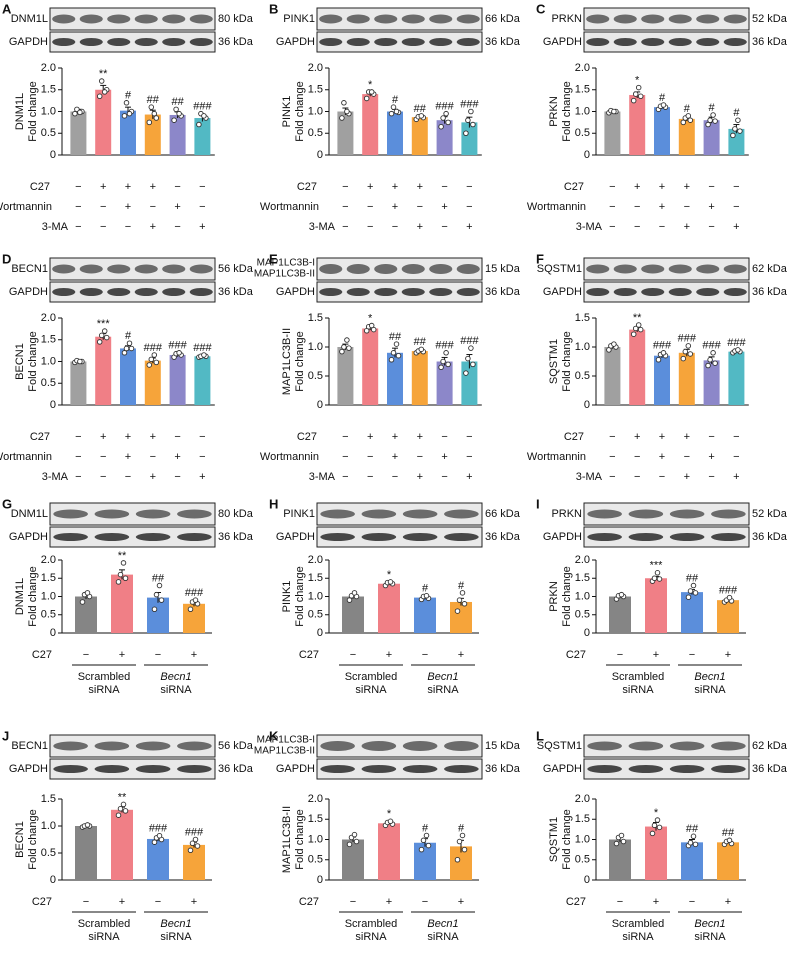 This screenshot has width=800, height=970. I want to click on condition-name: Wortmannin, so click(289, 207).